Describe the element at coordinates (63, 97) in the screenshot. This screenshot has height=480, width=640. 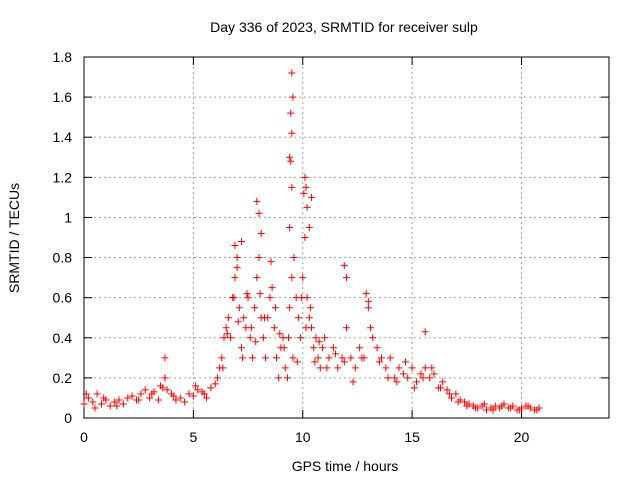
I see `y-tick-label: 1.6` at that location.